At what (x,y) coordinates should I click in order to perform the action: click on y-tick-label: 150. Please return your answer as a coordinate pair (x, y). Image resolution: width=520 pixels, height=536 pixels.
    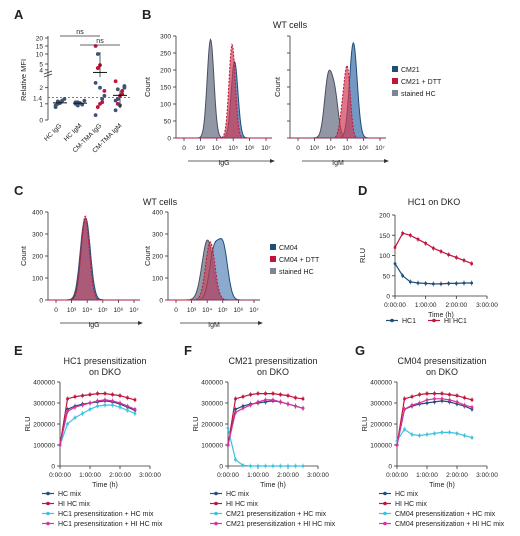
    Looking at the image, I should click on (165, 88).